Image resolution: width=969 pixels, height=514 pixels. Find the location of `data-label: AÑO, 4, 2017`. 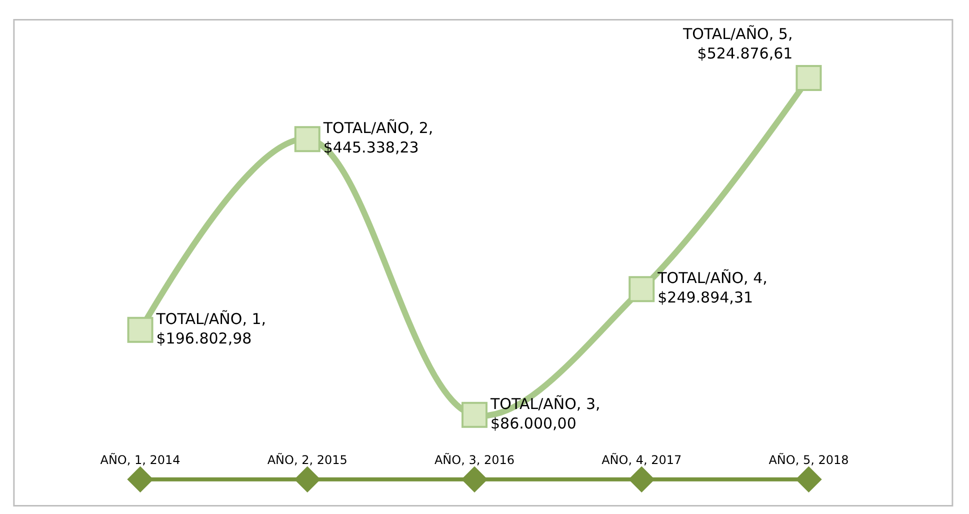

data-label: AÑO, 4, 2017 is located at coordinates (642, 460).